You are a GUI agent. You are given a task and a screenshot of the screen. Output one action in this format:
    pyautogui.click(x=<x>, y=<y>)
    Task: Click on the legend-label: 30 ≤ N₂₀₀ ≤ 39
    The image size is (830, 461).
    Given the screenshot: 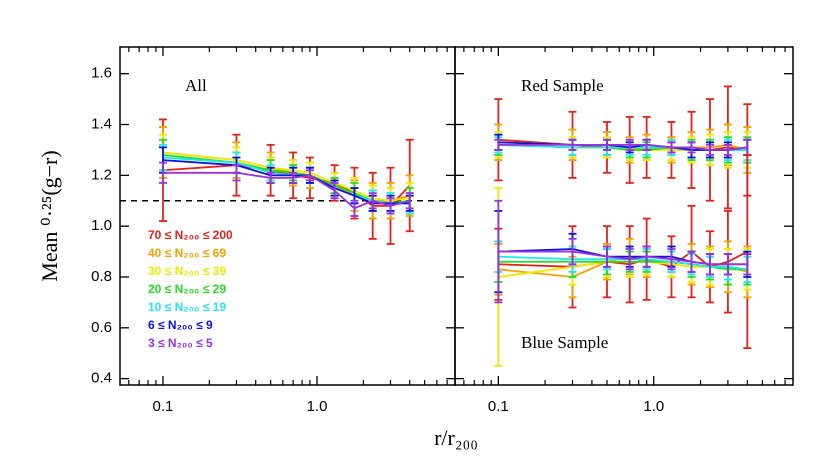 What is the action you would take?
    pyautogui.click(x=187, y=271)
    